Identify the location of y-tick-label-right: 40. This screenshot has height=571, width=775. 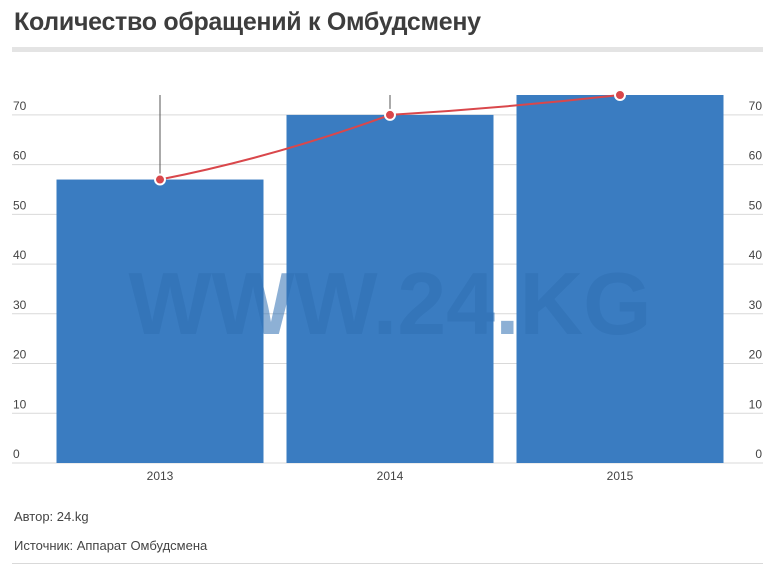
(756, 255).